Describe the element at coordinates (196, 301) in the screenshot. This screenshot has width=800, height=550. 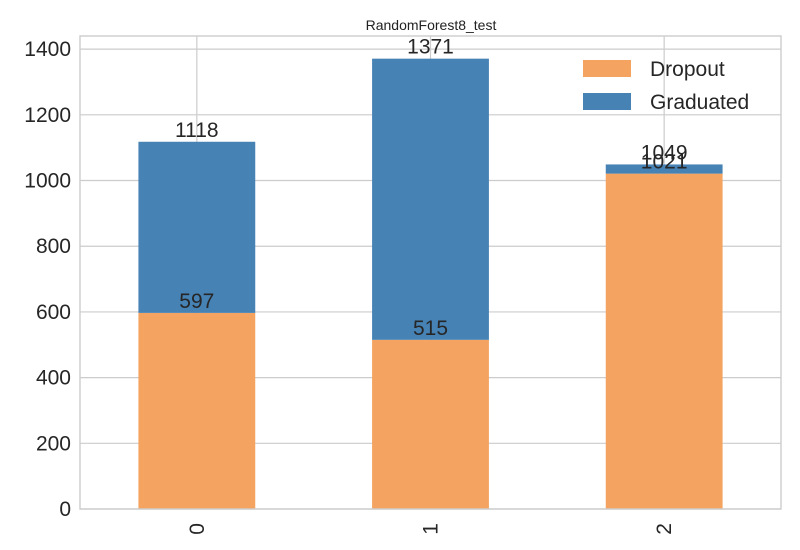
I see `data-label-dropout: 597` at that location.